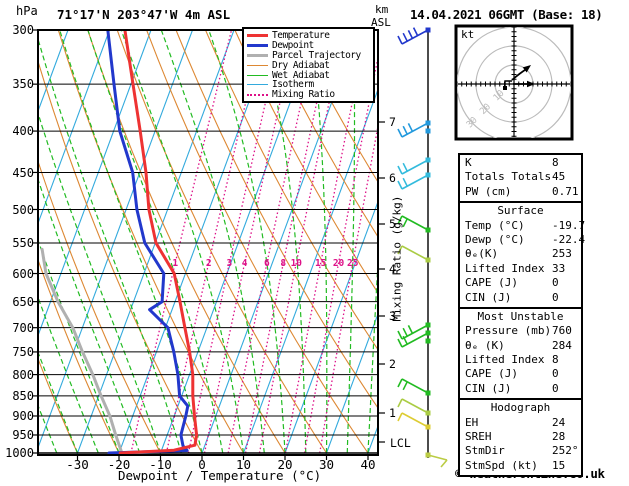  Describe the element at coordinates (23, 131) in the screenshot. I see `pressure-tick-label: 400` at that location.